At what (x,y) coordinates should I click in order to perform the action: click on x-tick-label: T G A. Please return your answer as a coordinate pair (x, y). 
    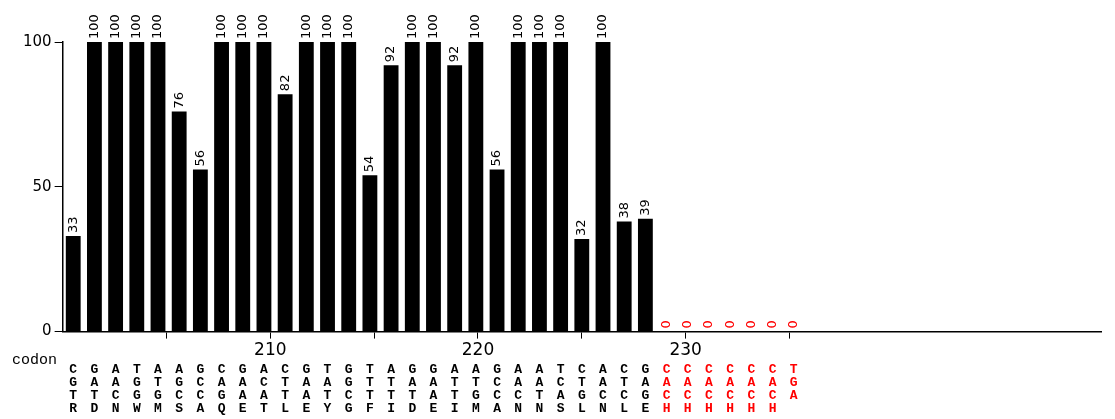
    Looking at the image, I should click on (793, 382).